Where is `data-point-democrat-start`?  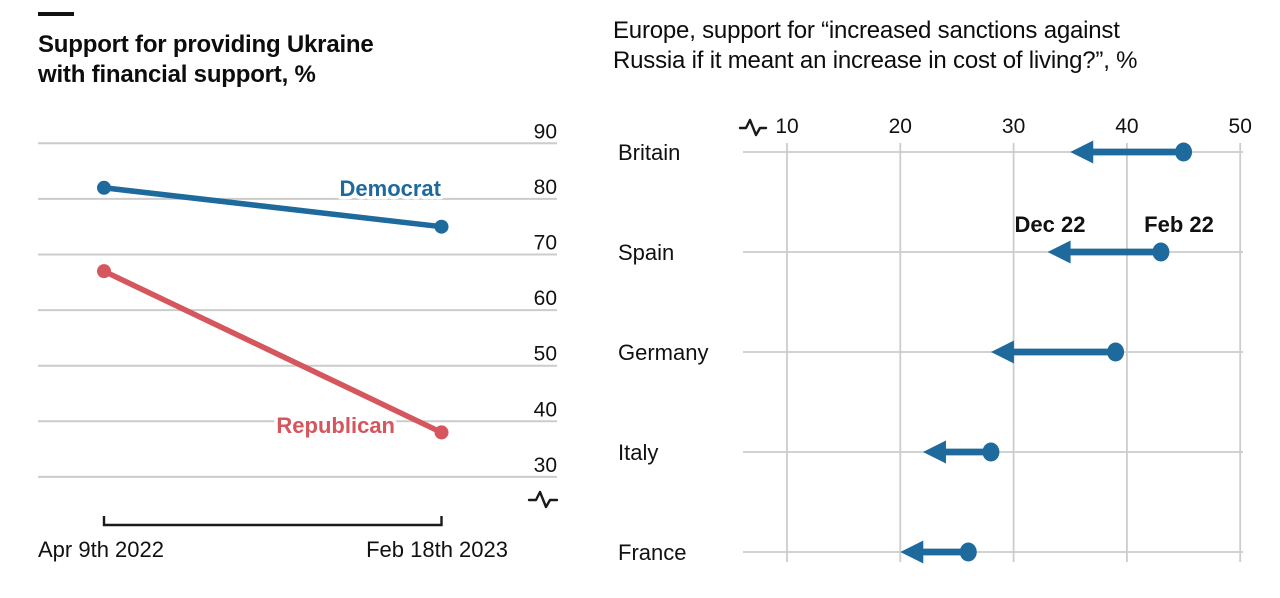 data-point-democrat-start is located at coordinates (104, 187).